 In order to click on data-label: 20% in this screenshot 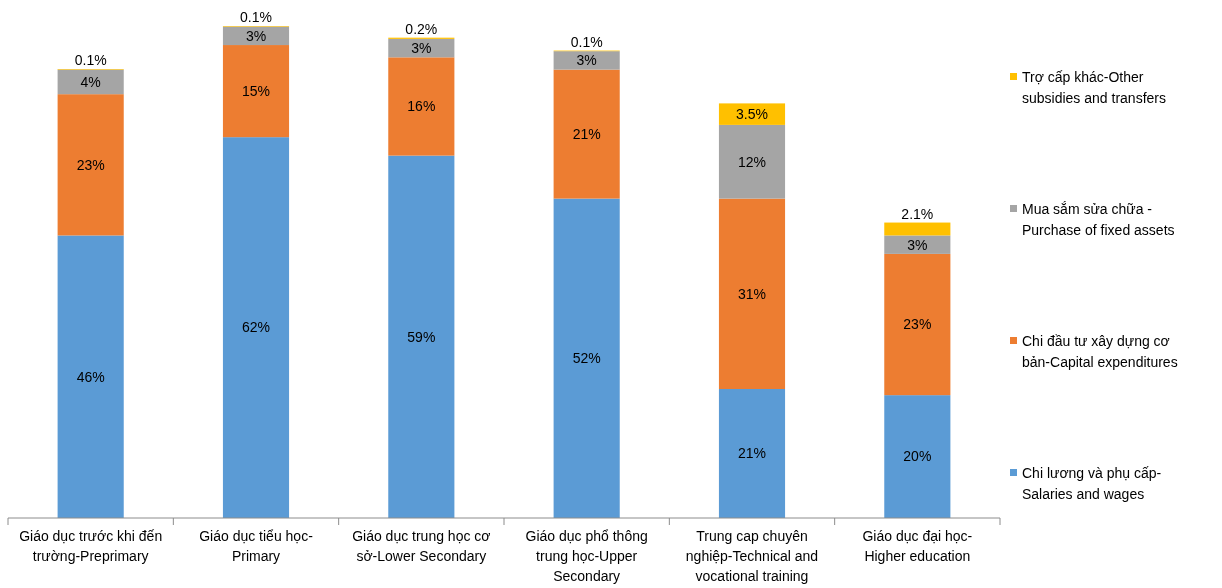, I will do `click(917, 456)`.